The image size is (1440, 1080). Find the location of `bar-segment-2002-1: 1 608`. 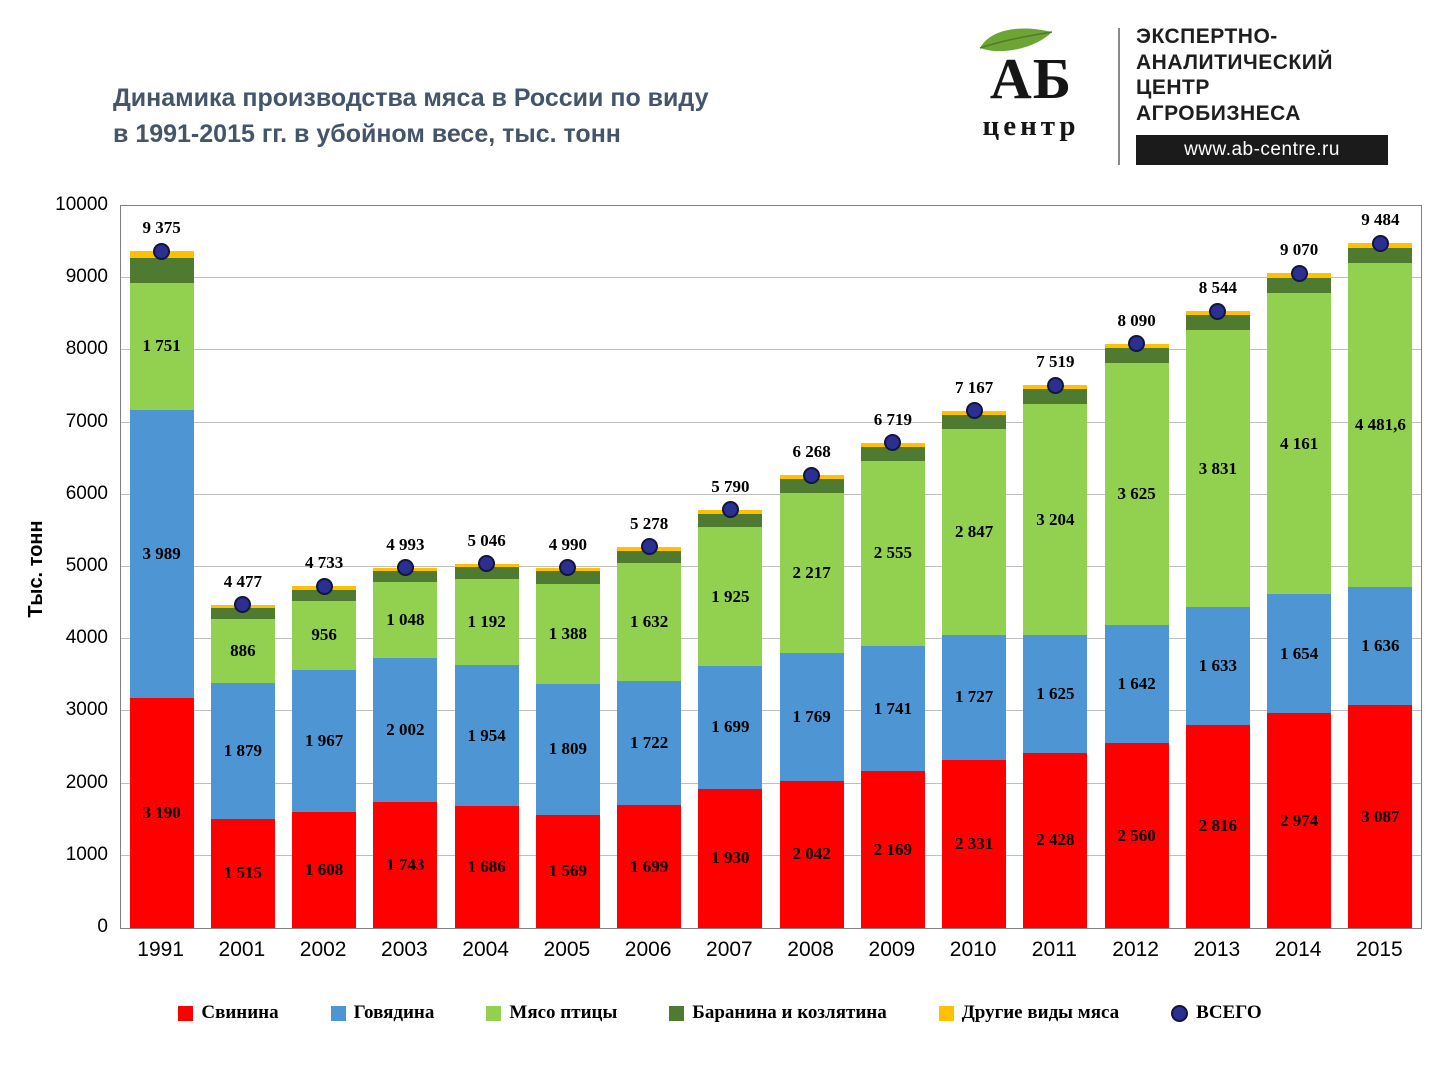

bar-segment-2002-1: 1 608 is located at coordinates (324, 869).